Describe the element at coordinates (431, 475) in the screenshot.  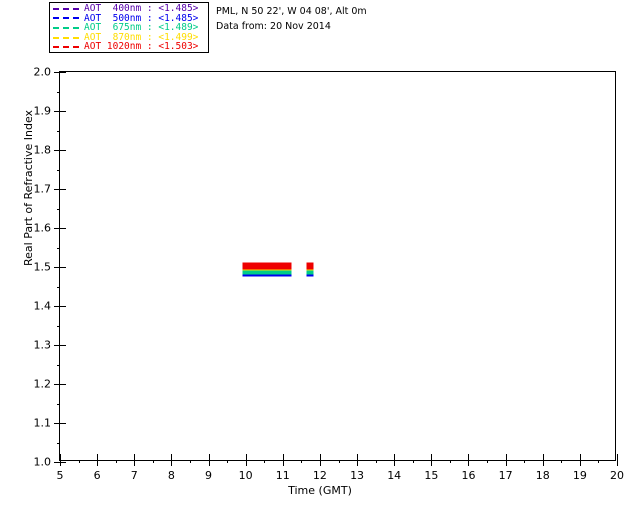
I see `x-axis-tick-label: 15` at that location.